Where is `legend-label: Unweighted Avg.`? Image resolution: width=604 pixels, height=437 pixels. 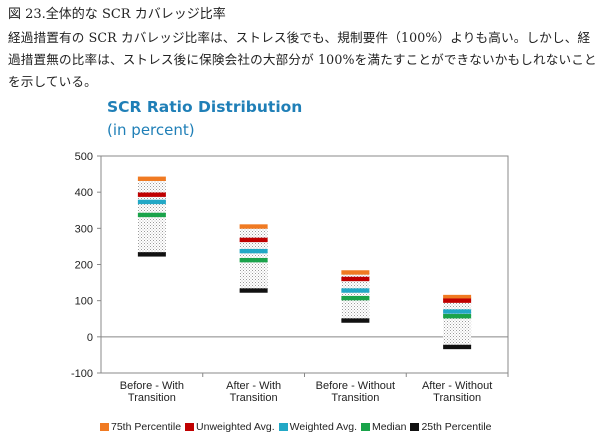
legend-label: Unweighted Avg. is located at coordinates (235, 427).